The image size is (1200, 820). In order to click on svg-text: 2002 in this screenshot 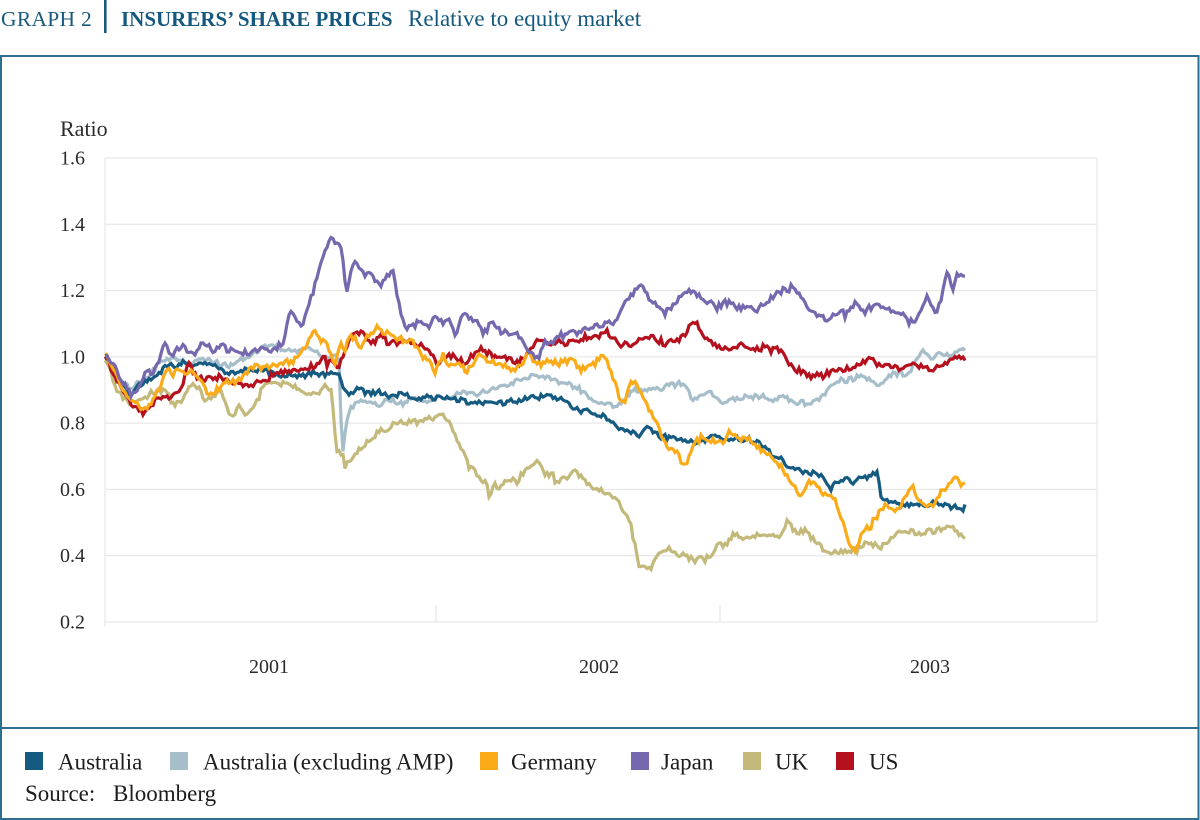, I will do `click(599, 667)`.